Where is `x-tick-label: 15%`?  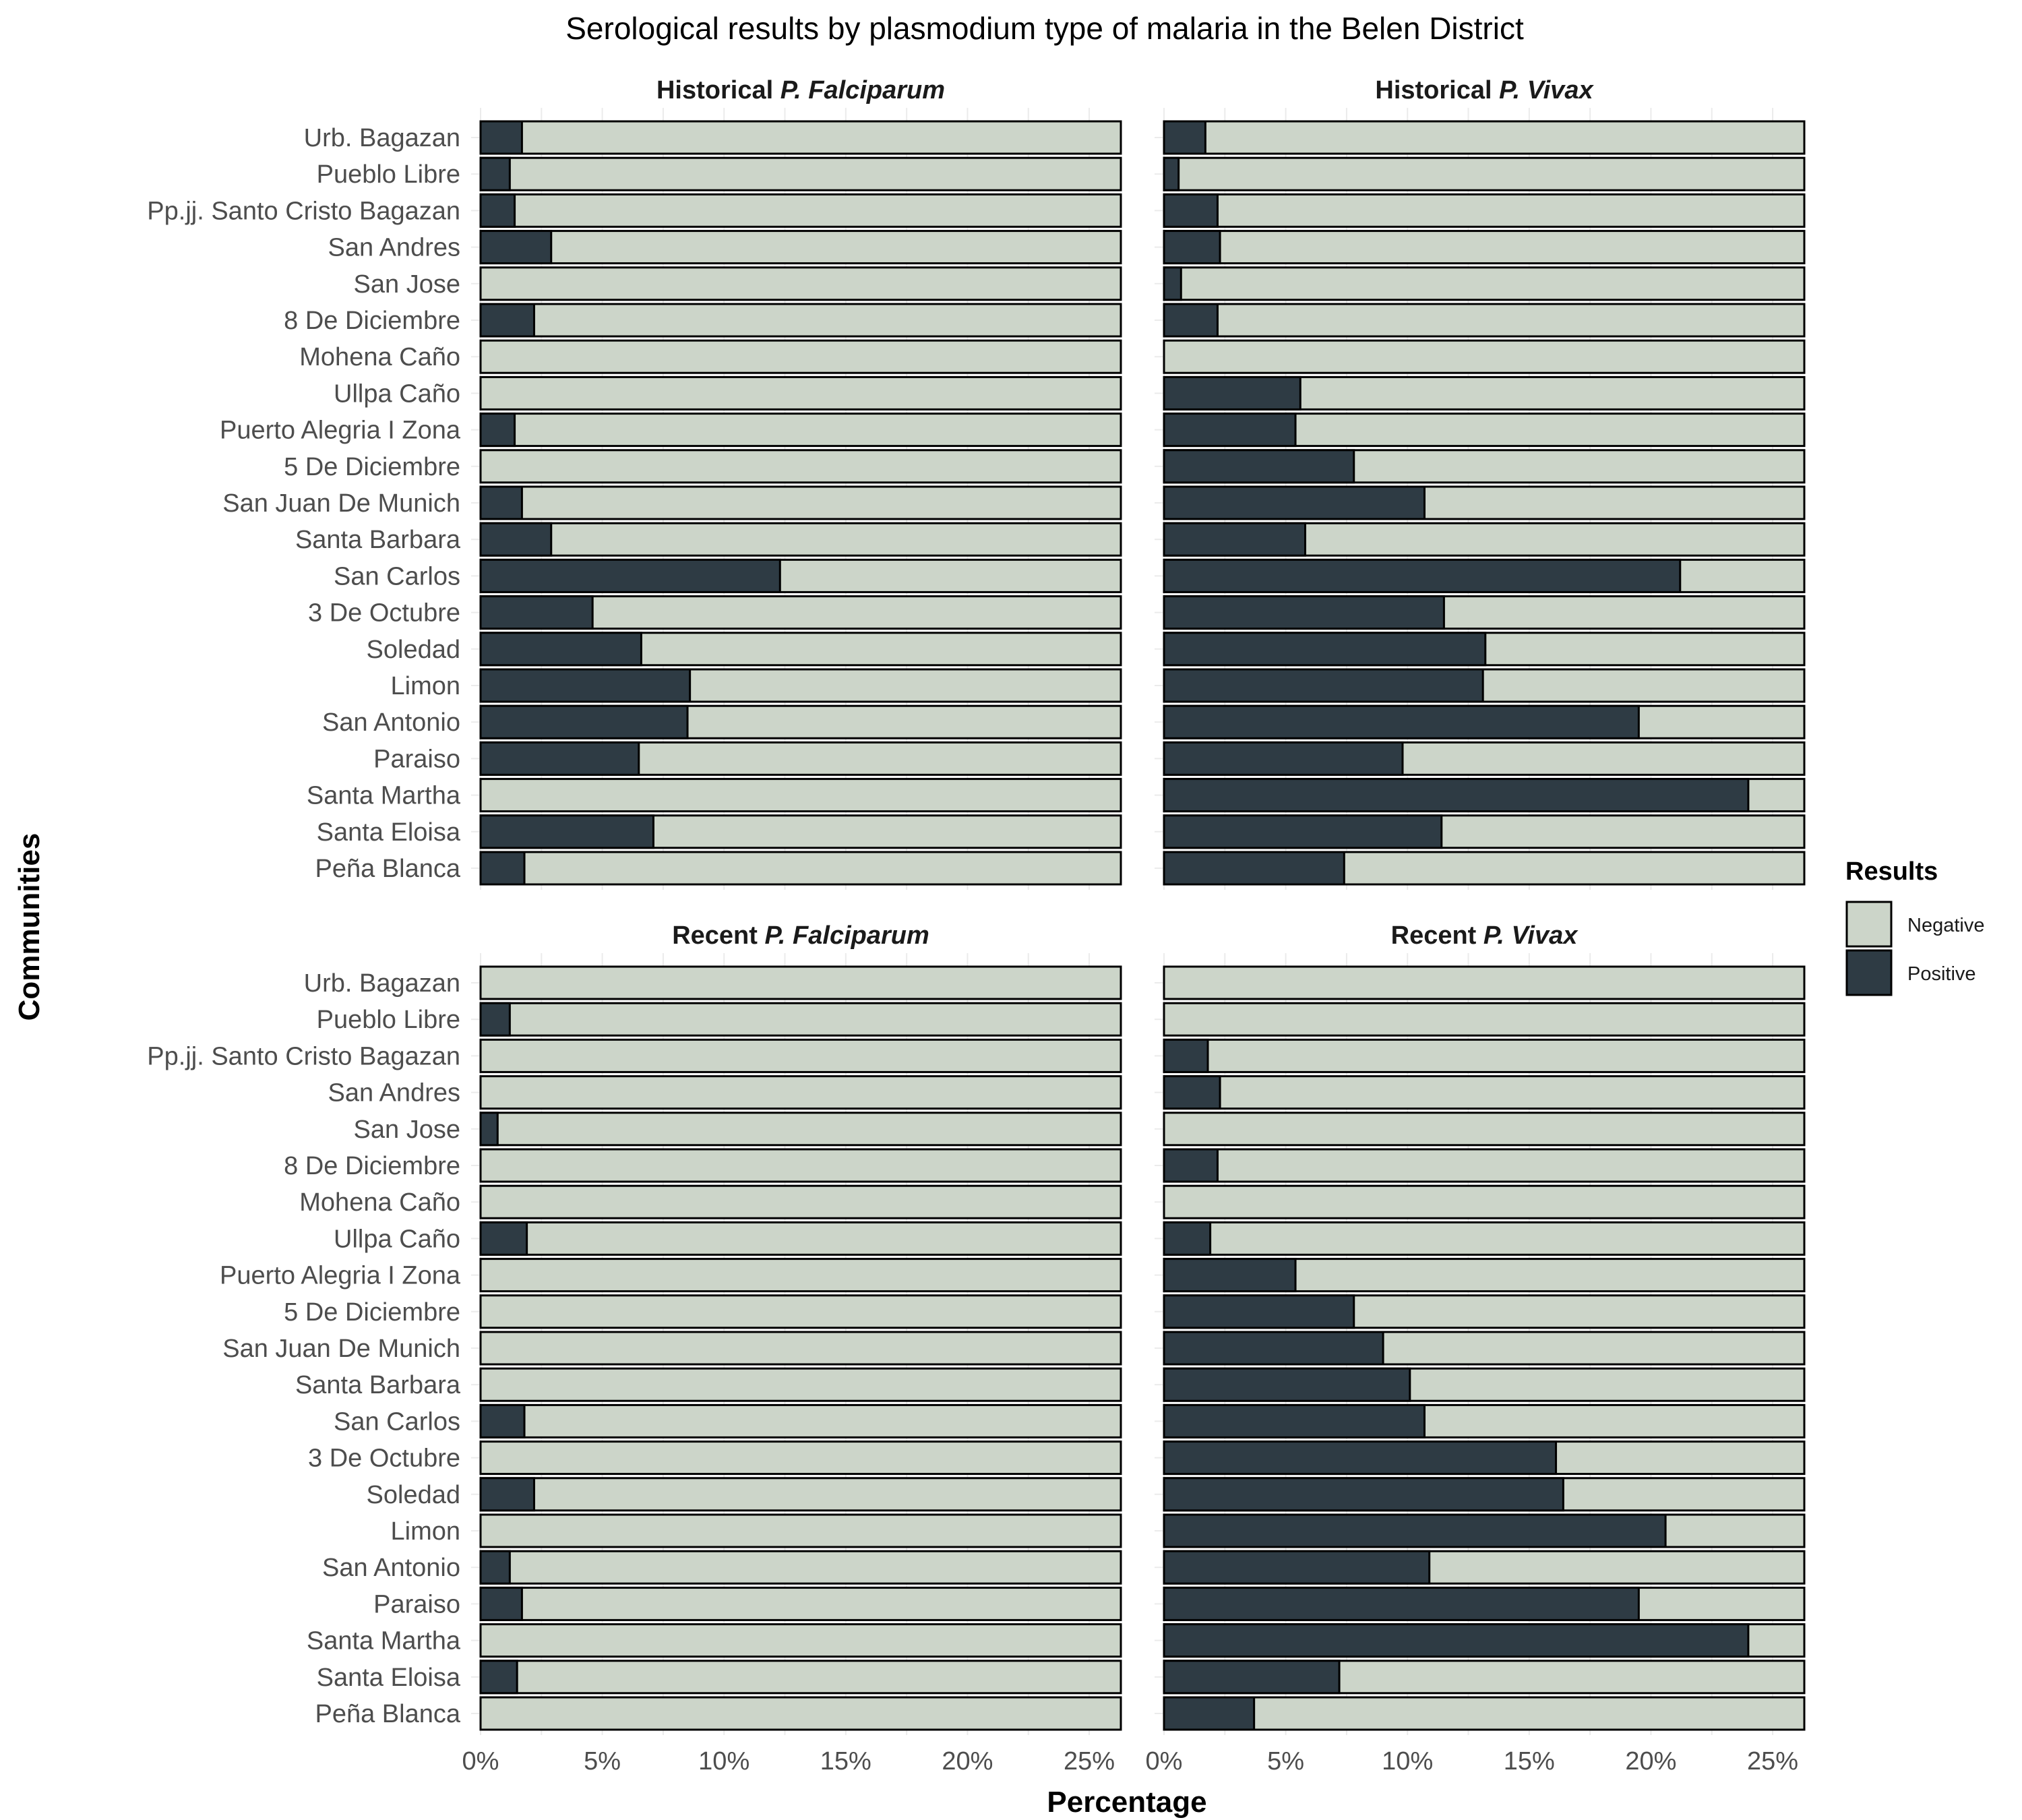
x-tick-label: 15% is located at coordinates (845, 1761).